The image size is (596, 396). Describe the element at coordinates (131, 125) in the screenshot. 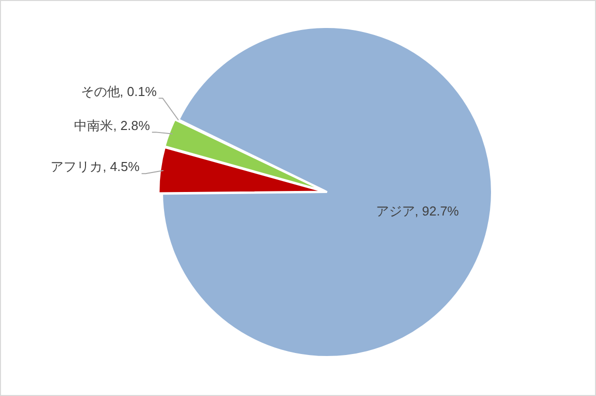

I see `data-label: , 2.8%` at that location.